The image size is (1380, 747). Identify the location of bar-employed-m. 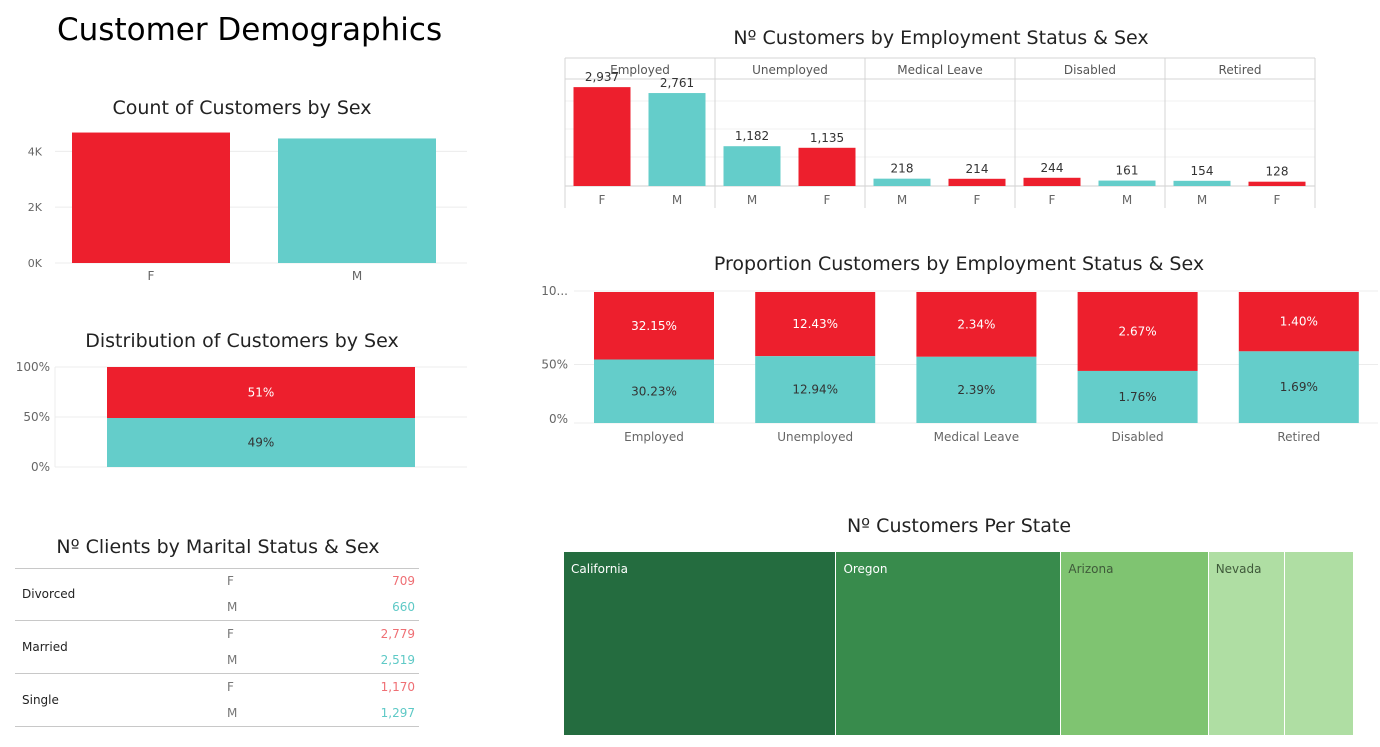
(677, 139).